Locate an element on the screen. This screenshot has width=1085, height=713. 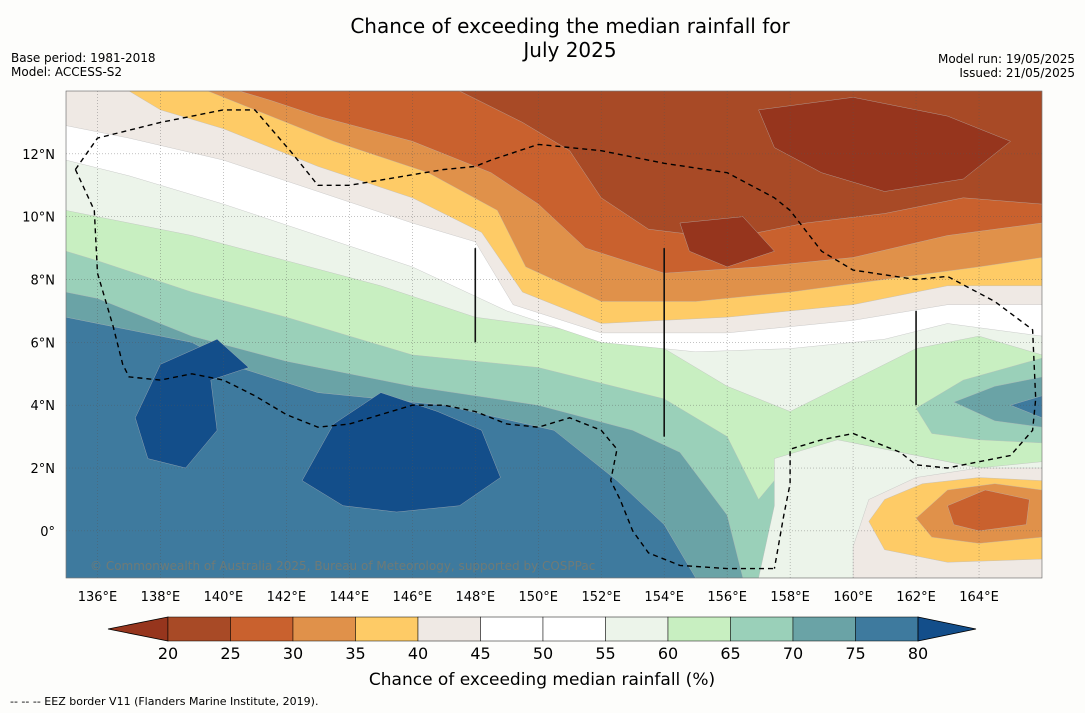
issued-date: Issued: 21/05/2025 is located at coordinates (1017, 73).